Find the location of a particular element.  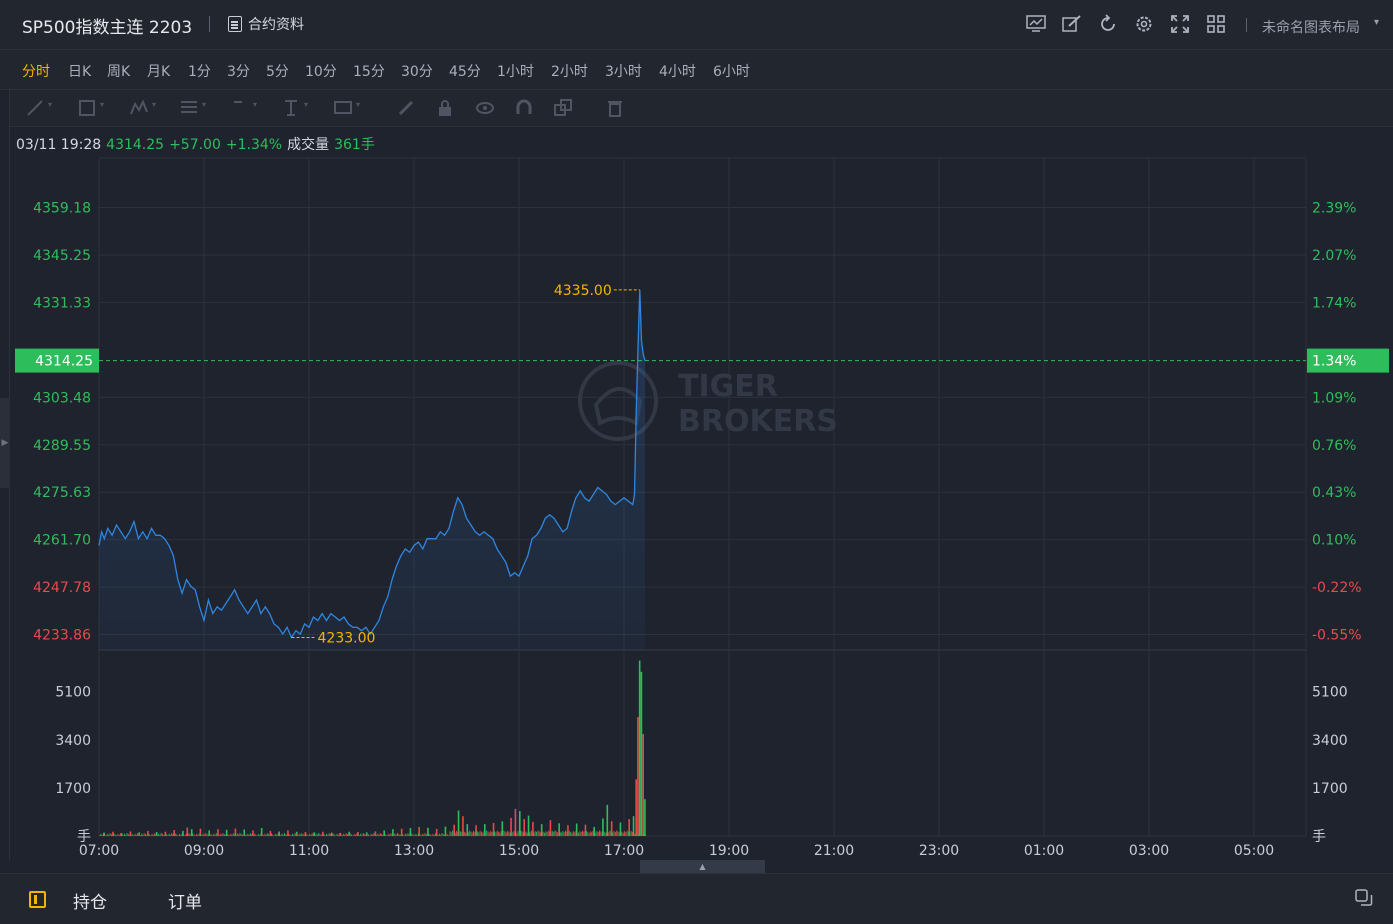

top-bar: SP500指数主连 2203 合约资料 未命名图表布局 ▾ is located at coordinates (696, 25).